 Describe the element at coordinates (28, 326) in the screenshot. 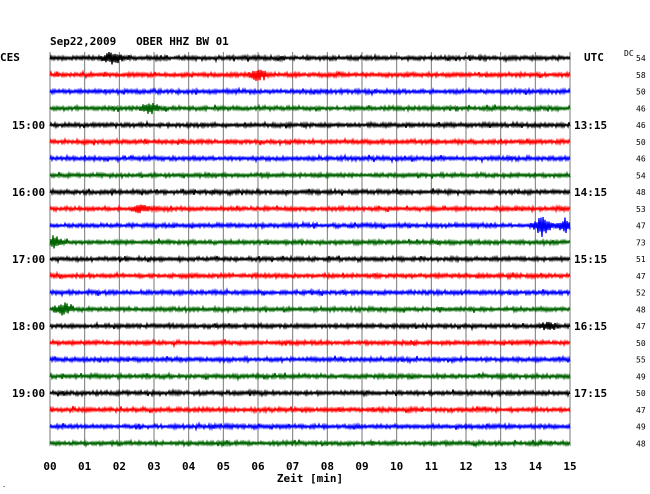

I see `left-hour-label: 18:00` at that location.